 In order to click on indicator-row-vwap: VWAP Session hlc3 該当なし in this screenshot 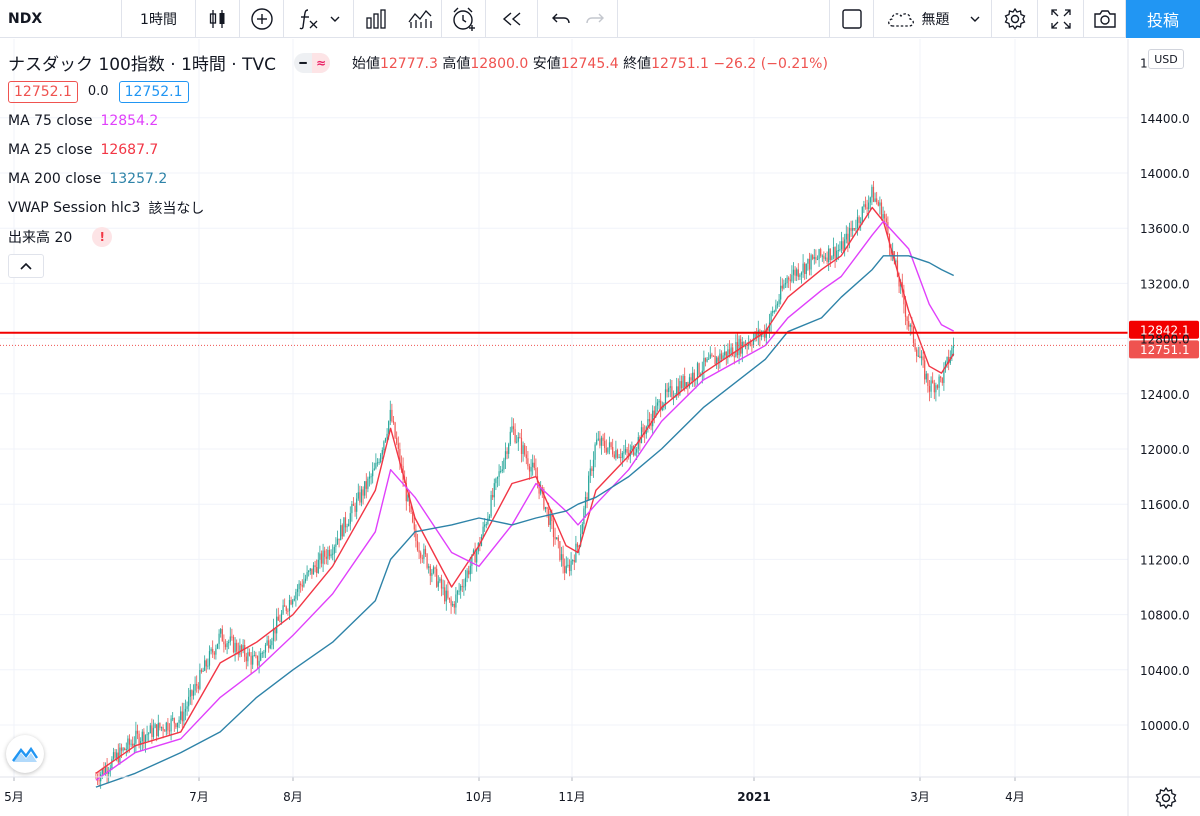, I will do `click(418, 207)`.